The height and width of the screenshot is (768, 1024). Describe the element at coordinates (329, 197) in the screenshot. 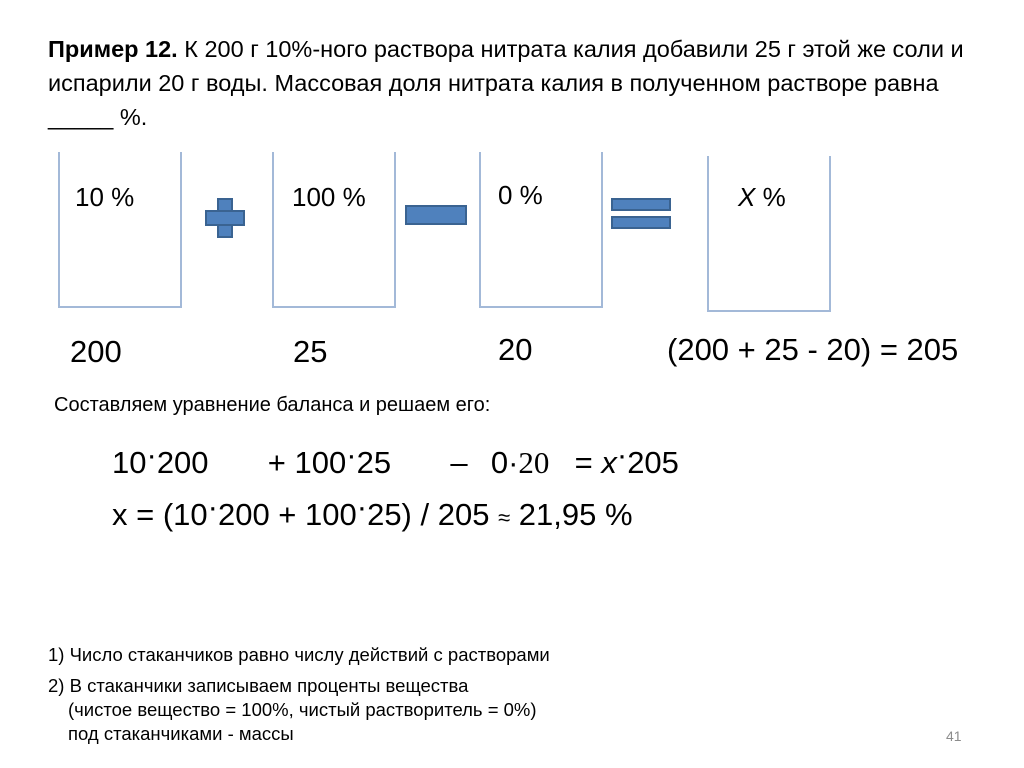

I see `beaker-2-percent: 100 %` at that location.